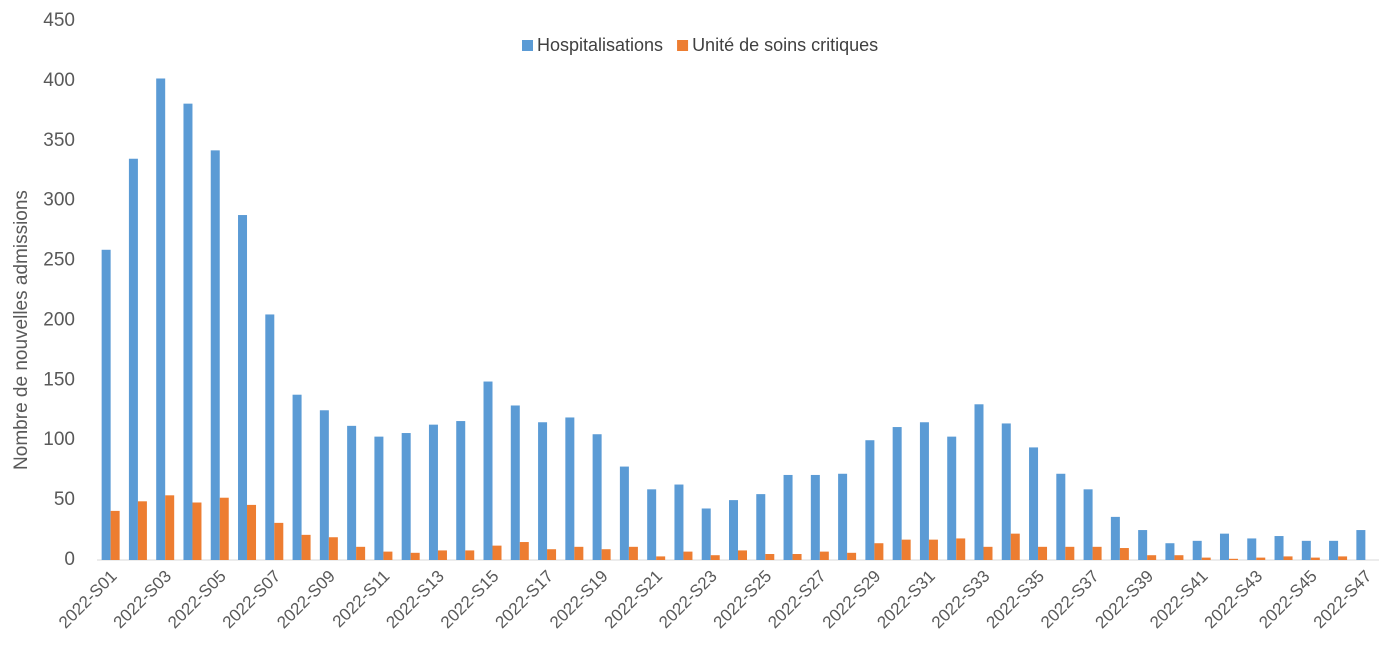  I want to click on x-tick-label: 2022-S01, so click(88, 600).